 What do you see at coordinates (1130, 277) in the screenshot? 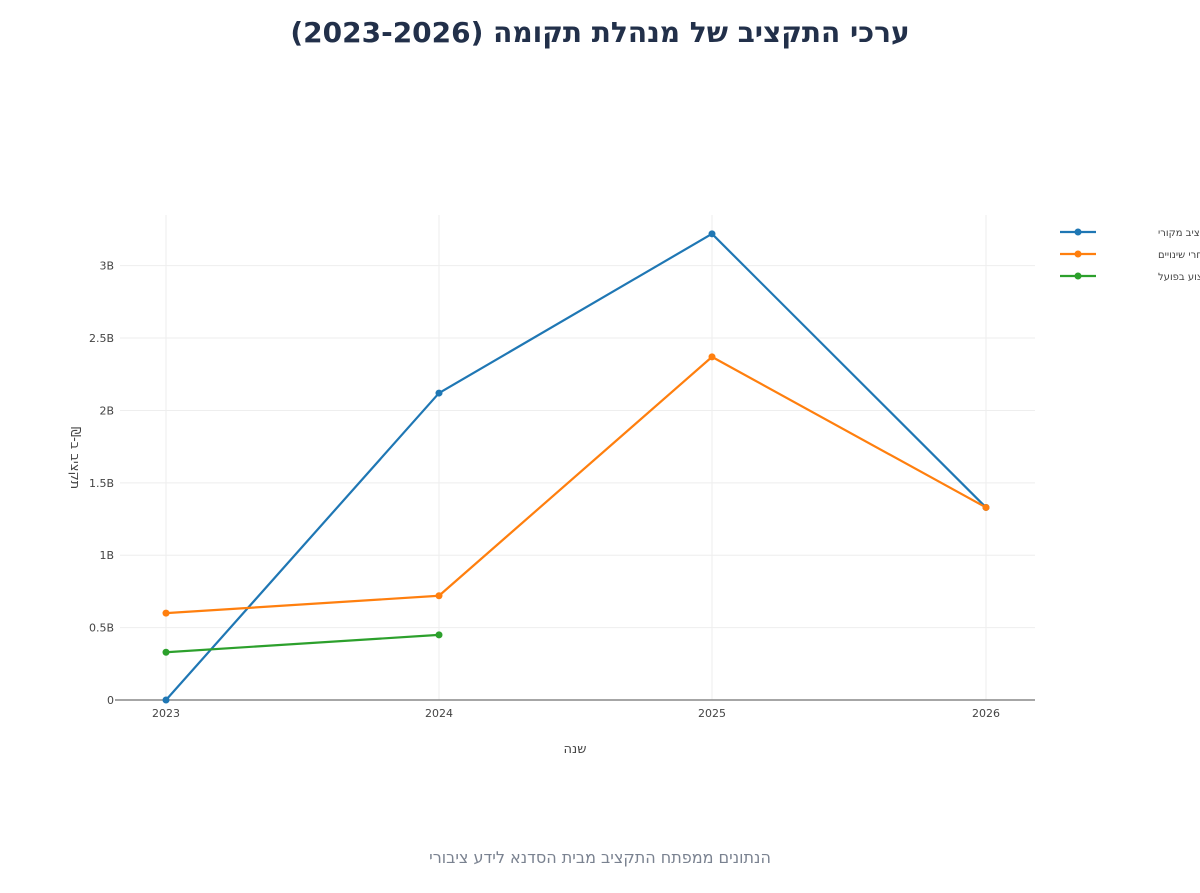
I see `legend-item-3: ביצוע בפועל` at bounding box center [1130, 277].